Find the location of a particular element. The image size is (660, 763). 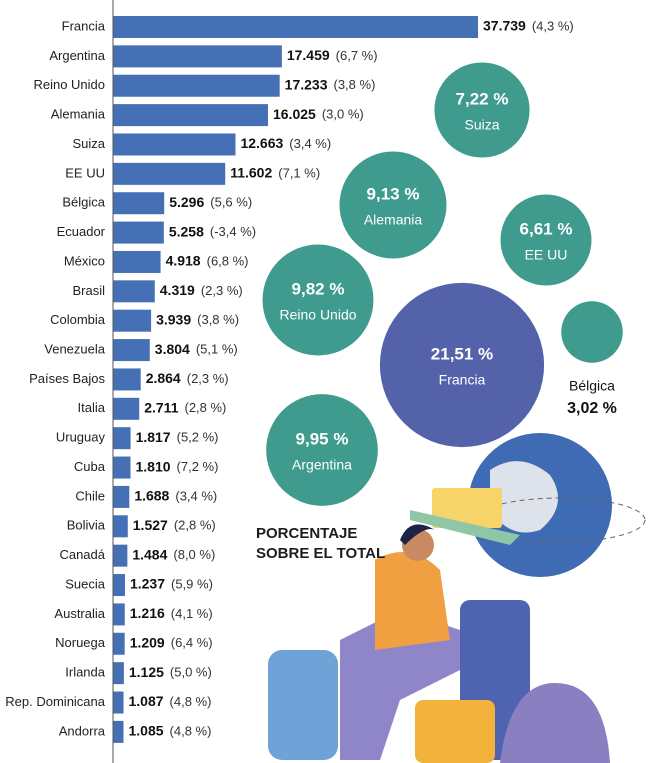

category-label: Canadá is located at coordinates (82, 554).